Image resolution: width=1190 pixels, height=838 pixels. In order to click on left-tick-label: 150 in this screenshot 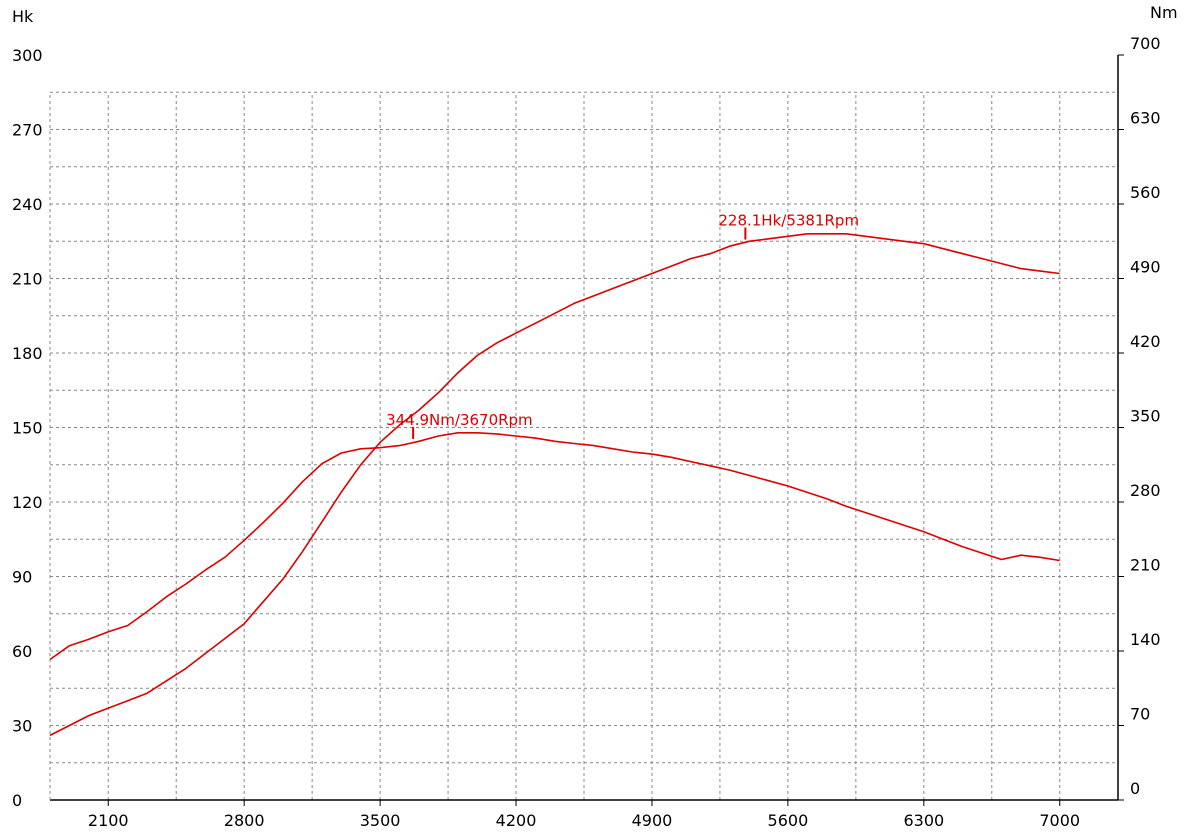, I will do `click(27, 428)`.